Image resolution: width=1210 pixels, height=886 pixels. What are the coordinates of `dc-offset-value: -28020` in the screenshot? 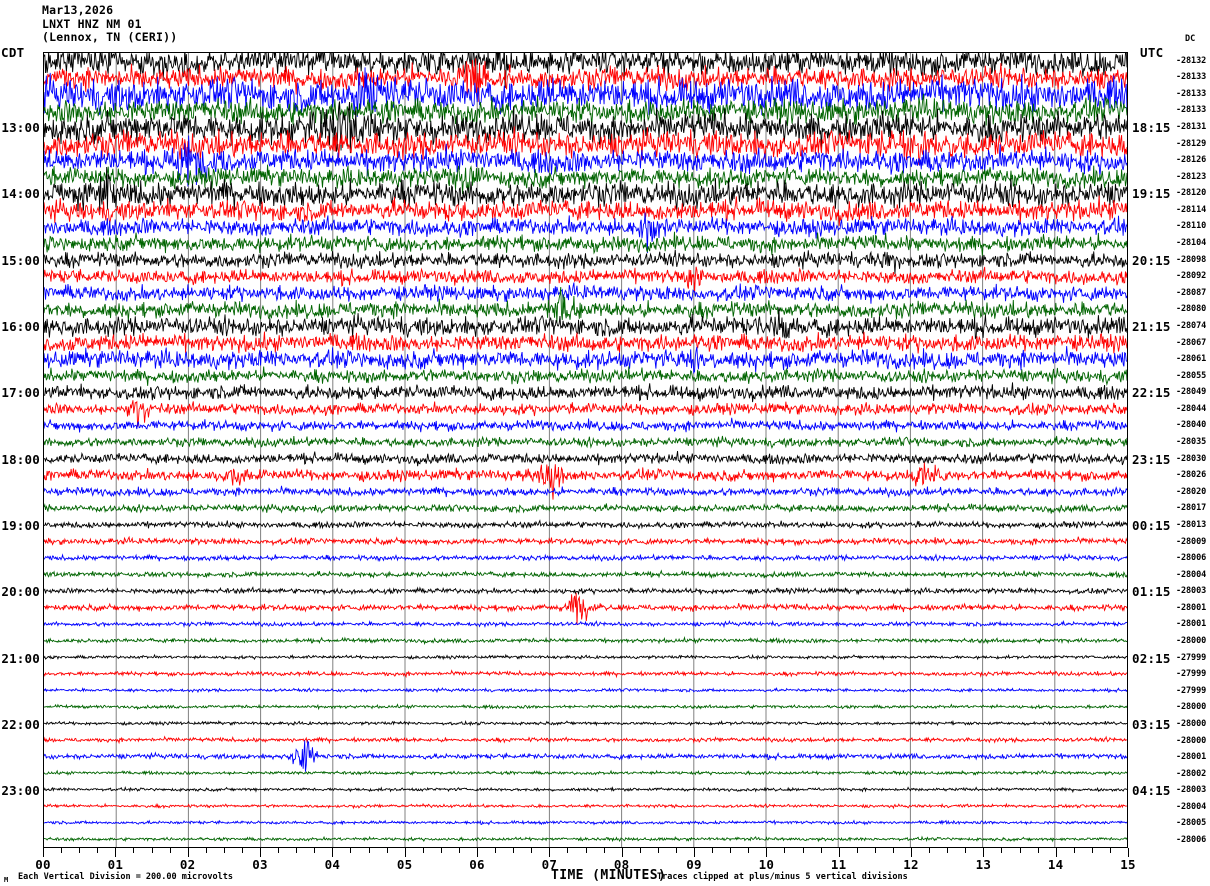 It's located at (1191, 491).